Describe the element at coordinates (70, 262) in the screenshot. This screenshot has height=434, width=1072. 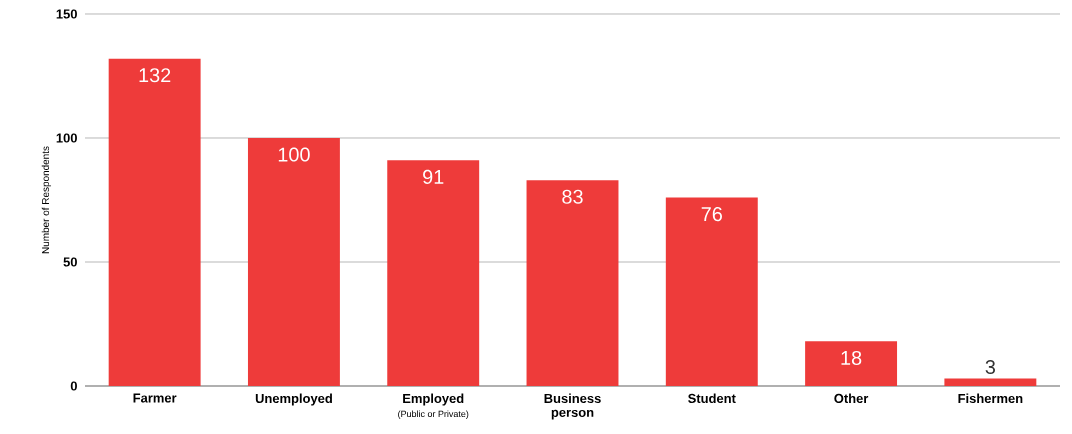
I see `y-tick-label: 50` at that location.